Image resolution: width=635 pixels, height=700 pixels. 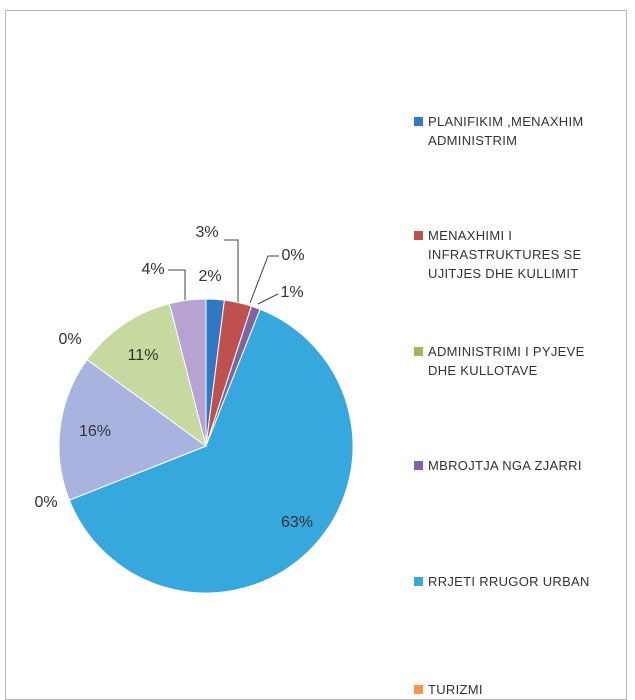 I want to click on legend-label: RRJETI RRUGOR URBAN, so click(x=509, y=581).